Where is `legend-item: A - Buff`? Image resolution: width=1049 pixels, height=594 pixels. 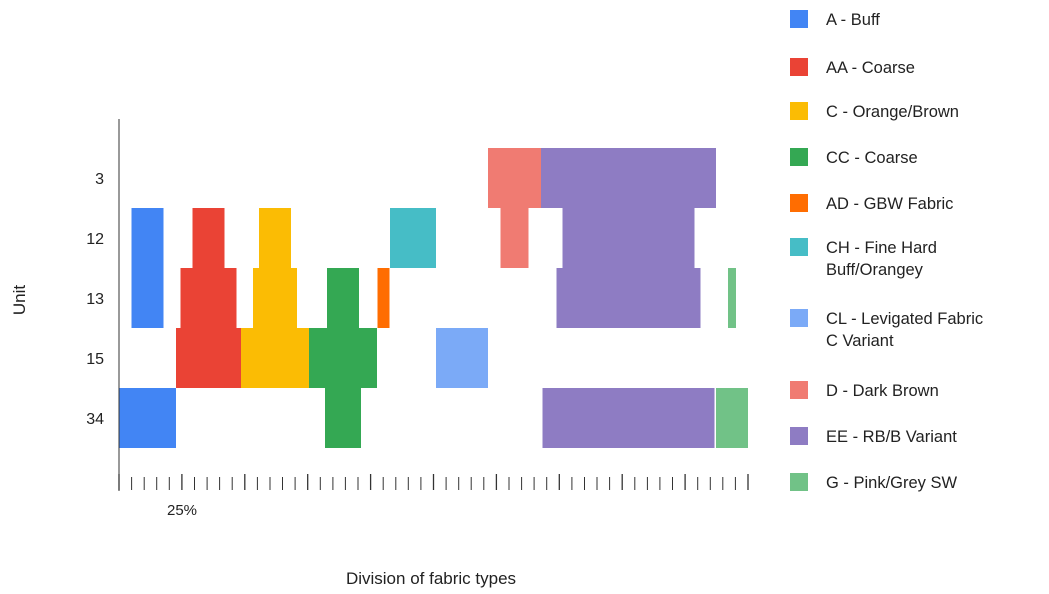
legend-item: A - Buff is located at coordinates (919, 20).